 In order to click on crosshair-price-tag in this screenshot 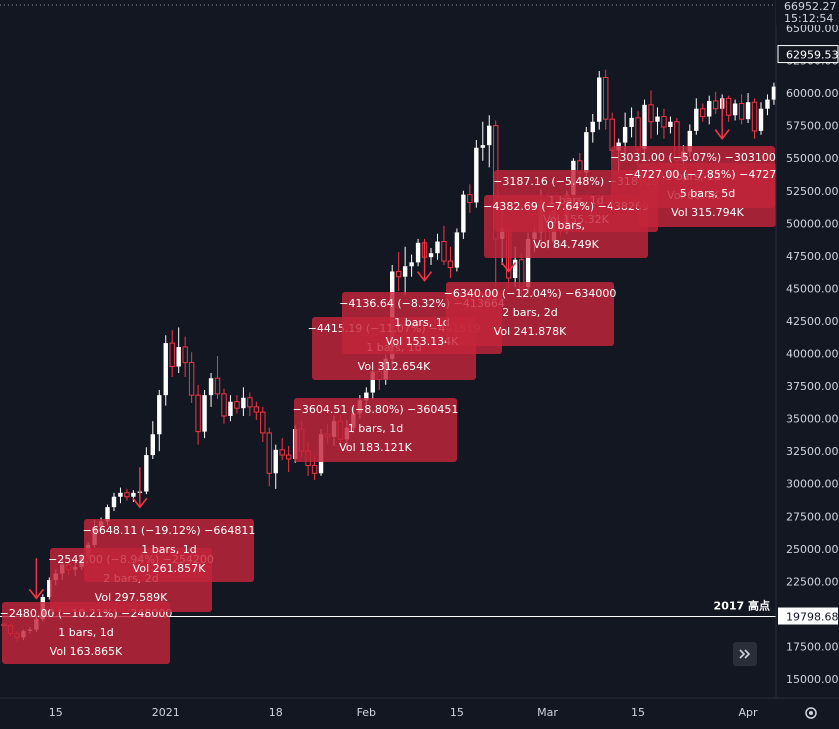, I will do `click(807, 12)`.